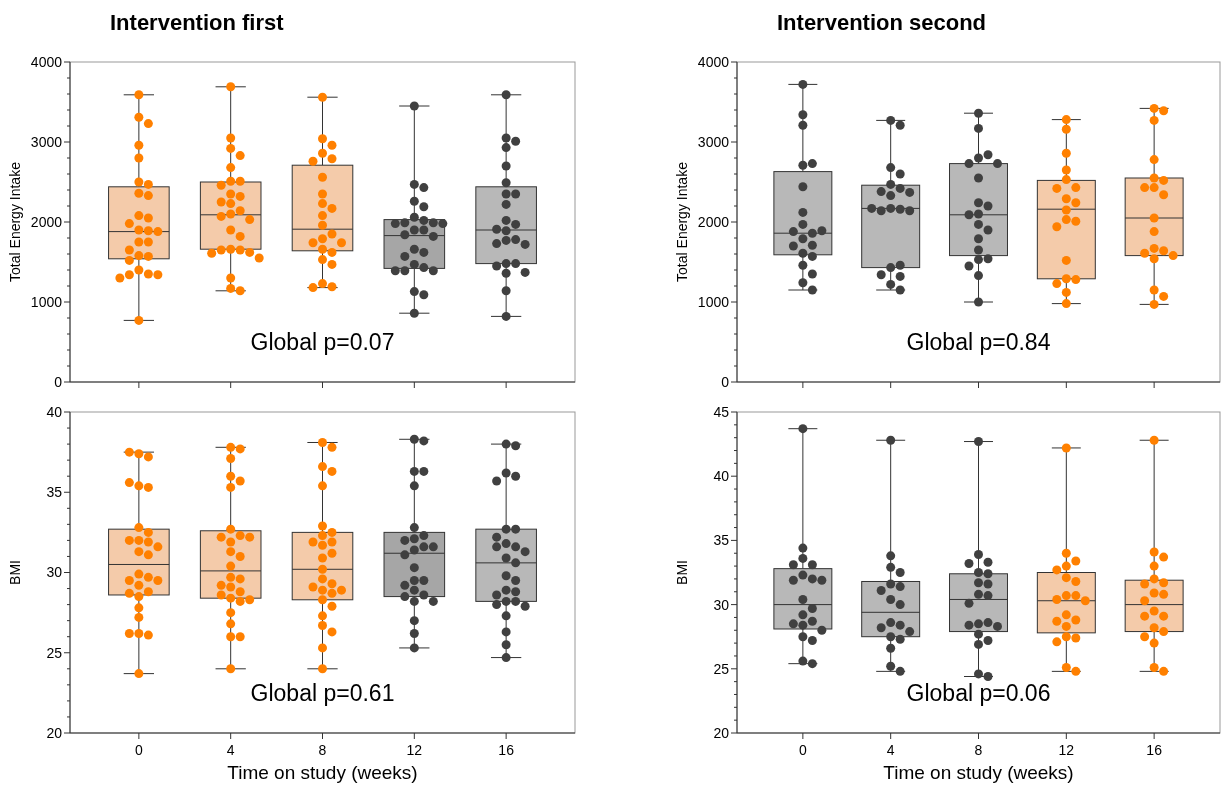  What do you see at coordinates (978, 692) in the screenshot?
I see `annotation: Global p=0.06` at bounding box center [978, 692].